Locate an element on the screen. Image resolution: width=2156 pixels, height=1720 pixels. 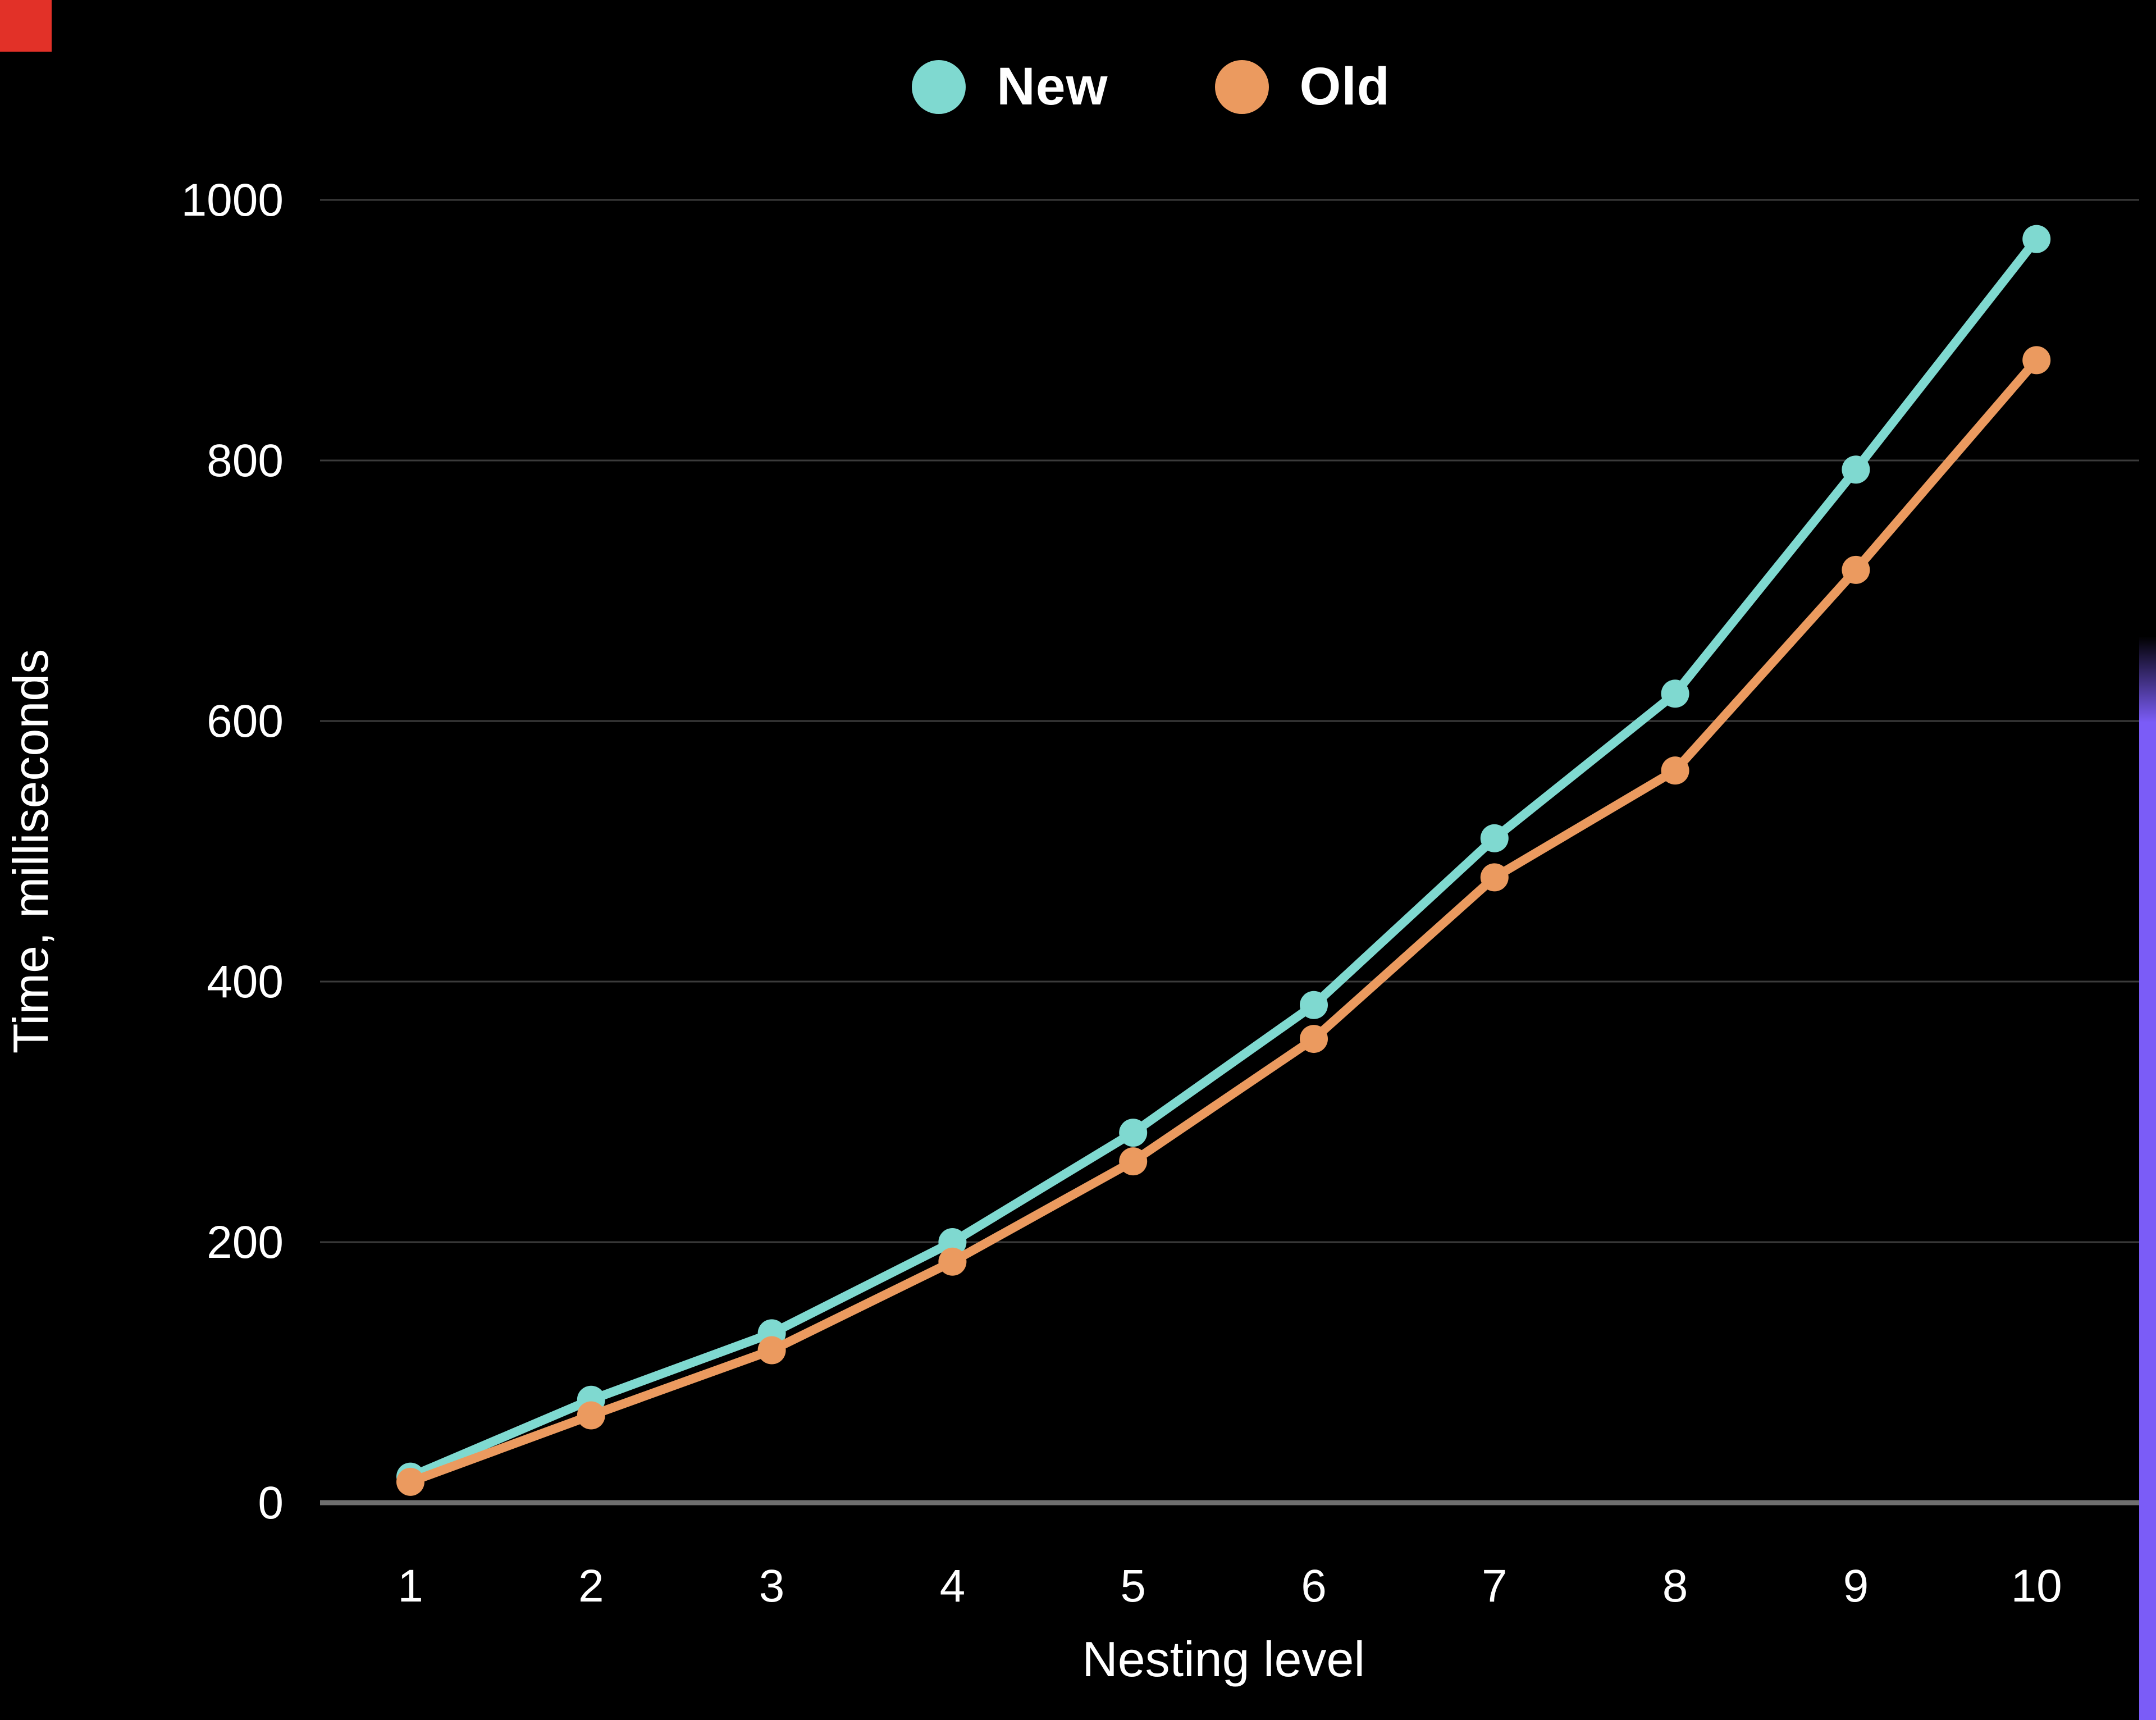
screen-corner-red-artifact is located at coordinates (26, 26).